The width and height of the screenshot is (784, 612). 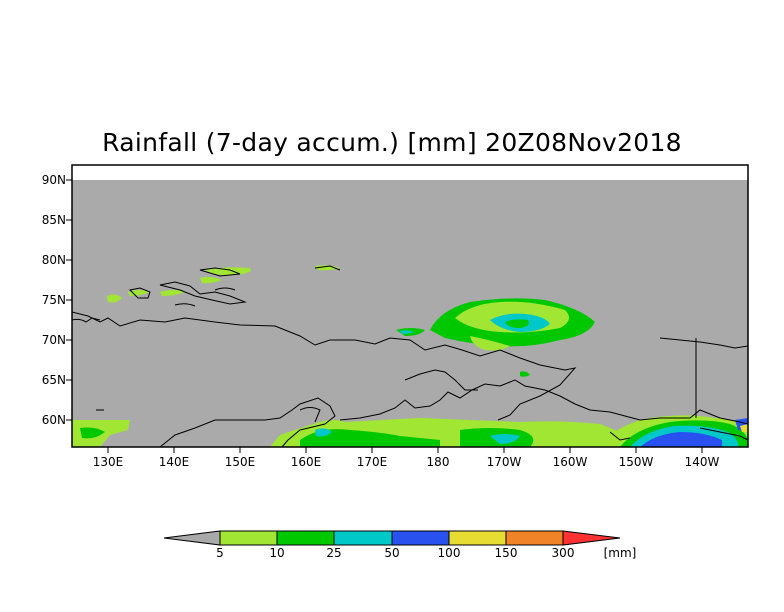 What do you see at coordinates (53, 420) in the screenshot?
I see `lat-label: 60N` at bounding box center [53, 420].